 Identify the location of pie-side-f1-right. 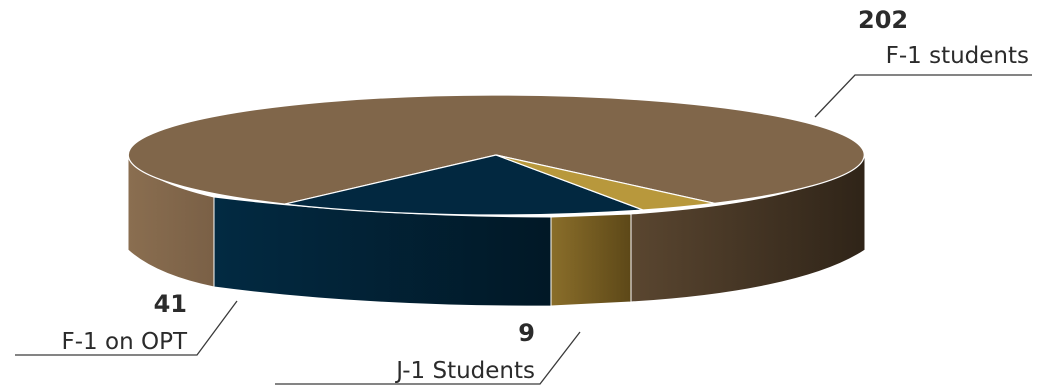
(748, 228).